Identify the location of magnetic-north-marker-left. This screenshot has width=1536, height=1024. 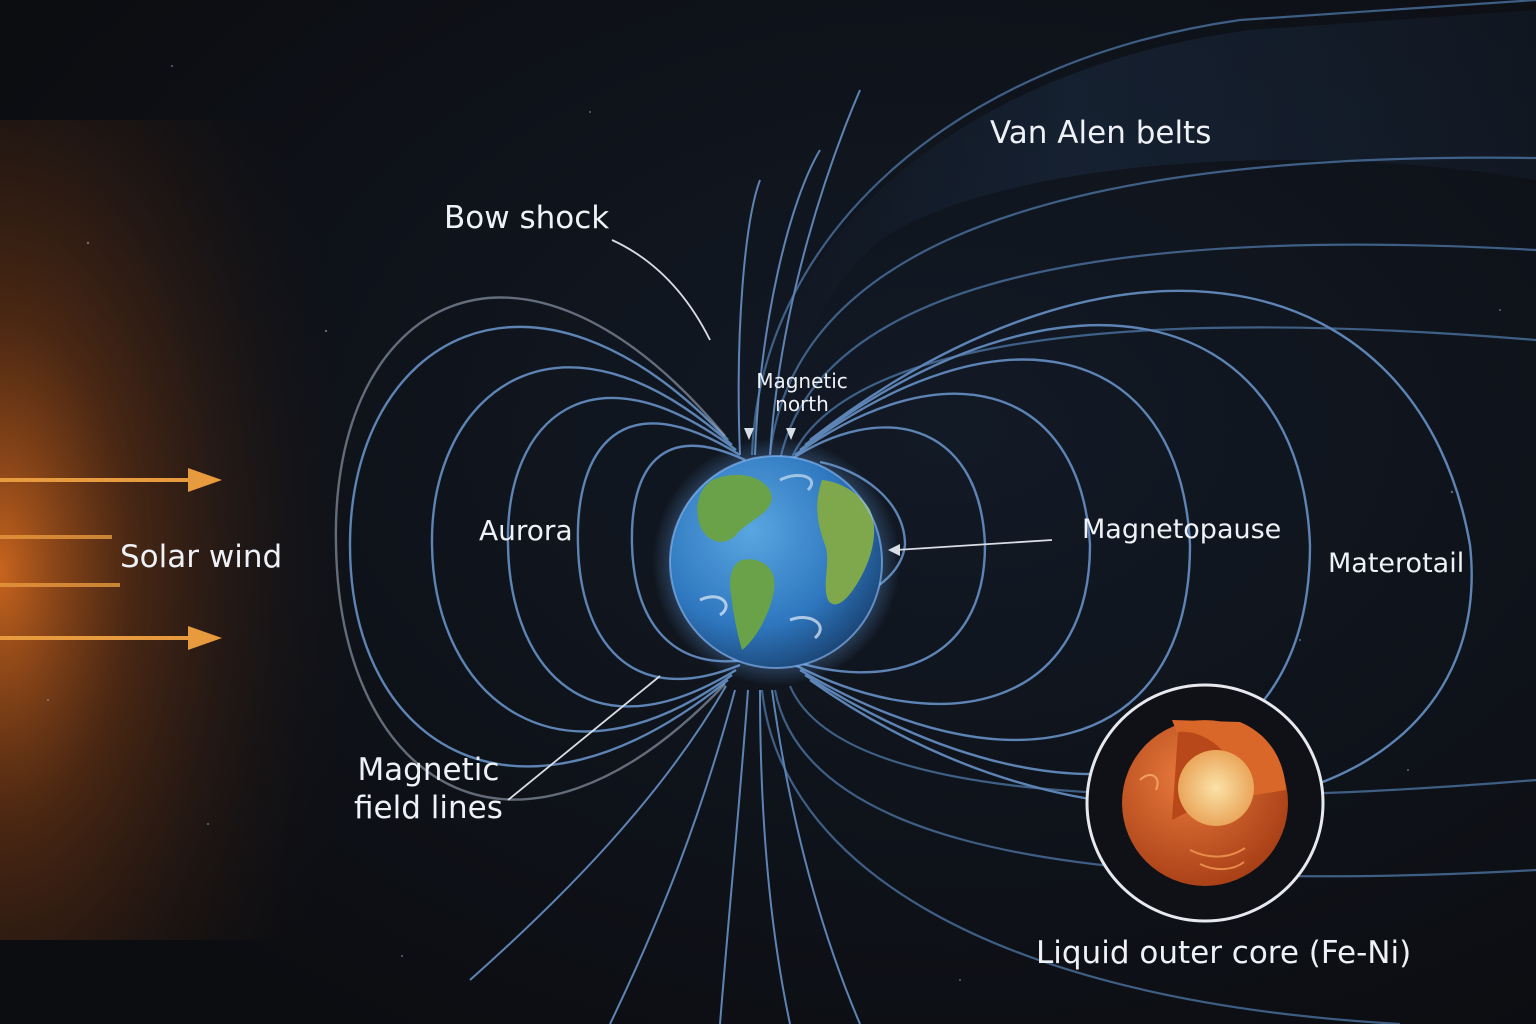
(749, 434).